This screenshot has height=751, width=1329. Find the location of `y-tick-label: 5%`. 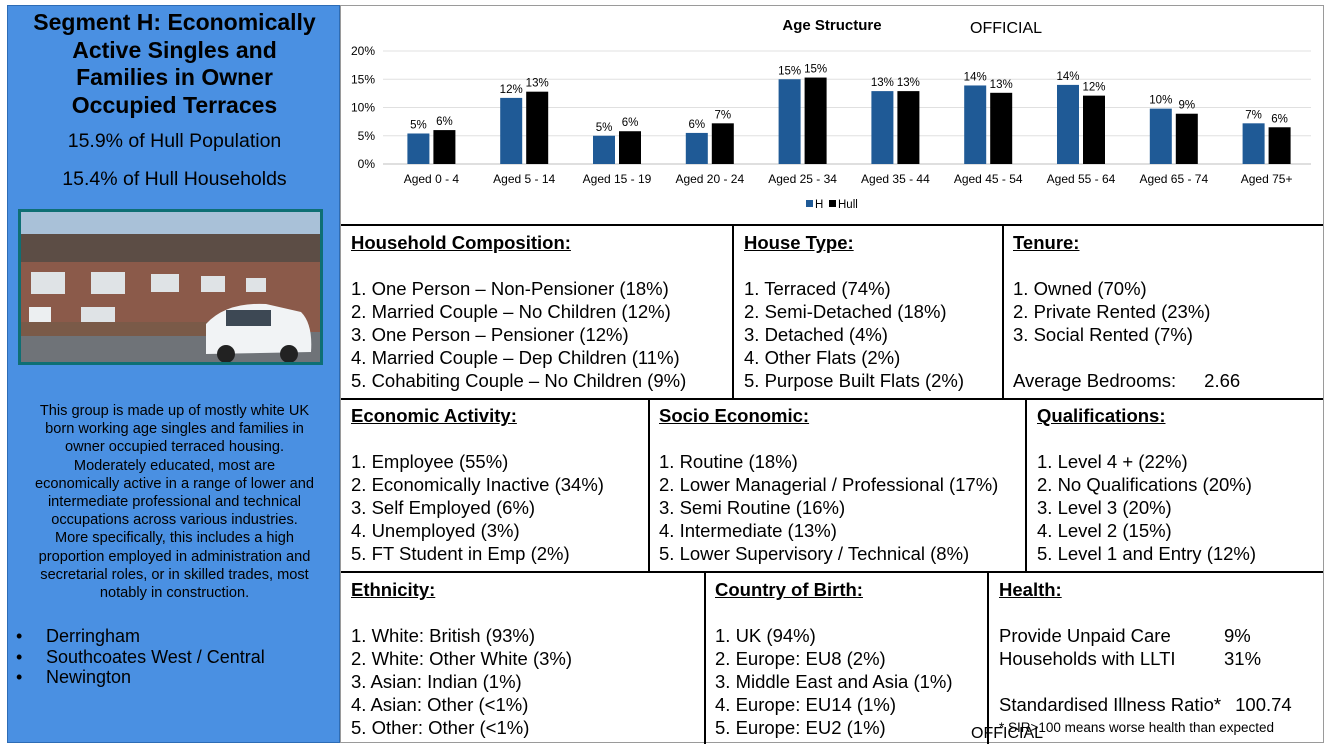

y-tick-label: 5% is located at coordinates (367, 136).